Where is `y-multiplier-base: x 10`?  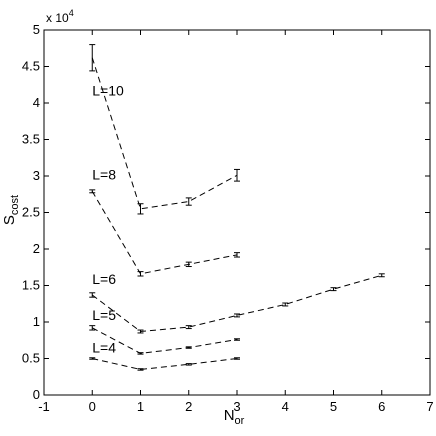
y-multiplier-base: x 10 is located at coordinates (57, 18).